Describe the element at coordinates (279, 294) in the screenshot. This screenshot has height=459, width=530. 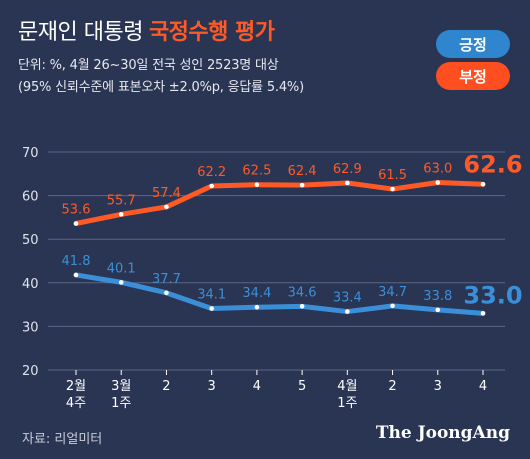
I see `series-line-positive` at that location.